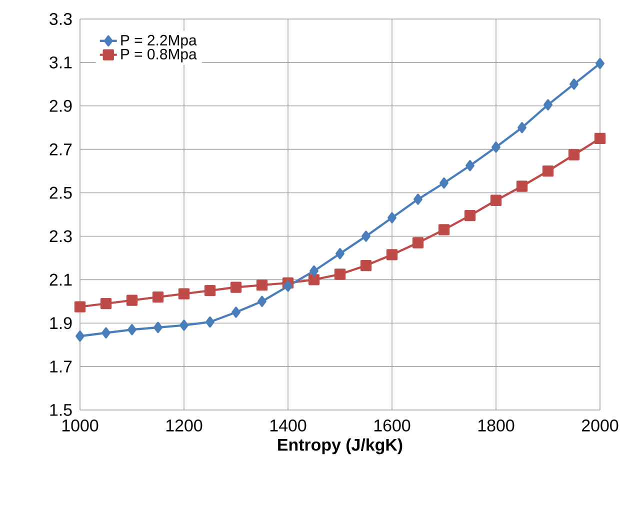 This screenshot has height=509, width=635. What do you see at coordinates (61, 192) in the screenshot?
I see `y-tick-label: 2.5` at bounding box center [61, 192].